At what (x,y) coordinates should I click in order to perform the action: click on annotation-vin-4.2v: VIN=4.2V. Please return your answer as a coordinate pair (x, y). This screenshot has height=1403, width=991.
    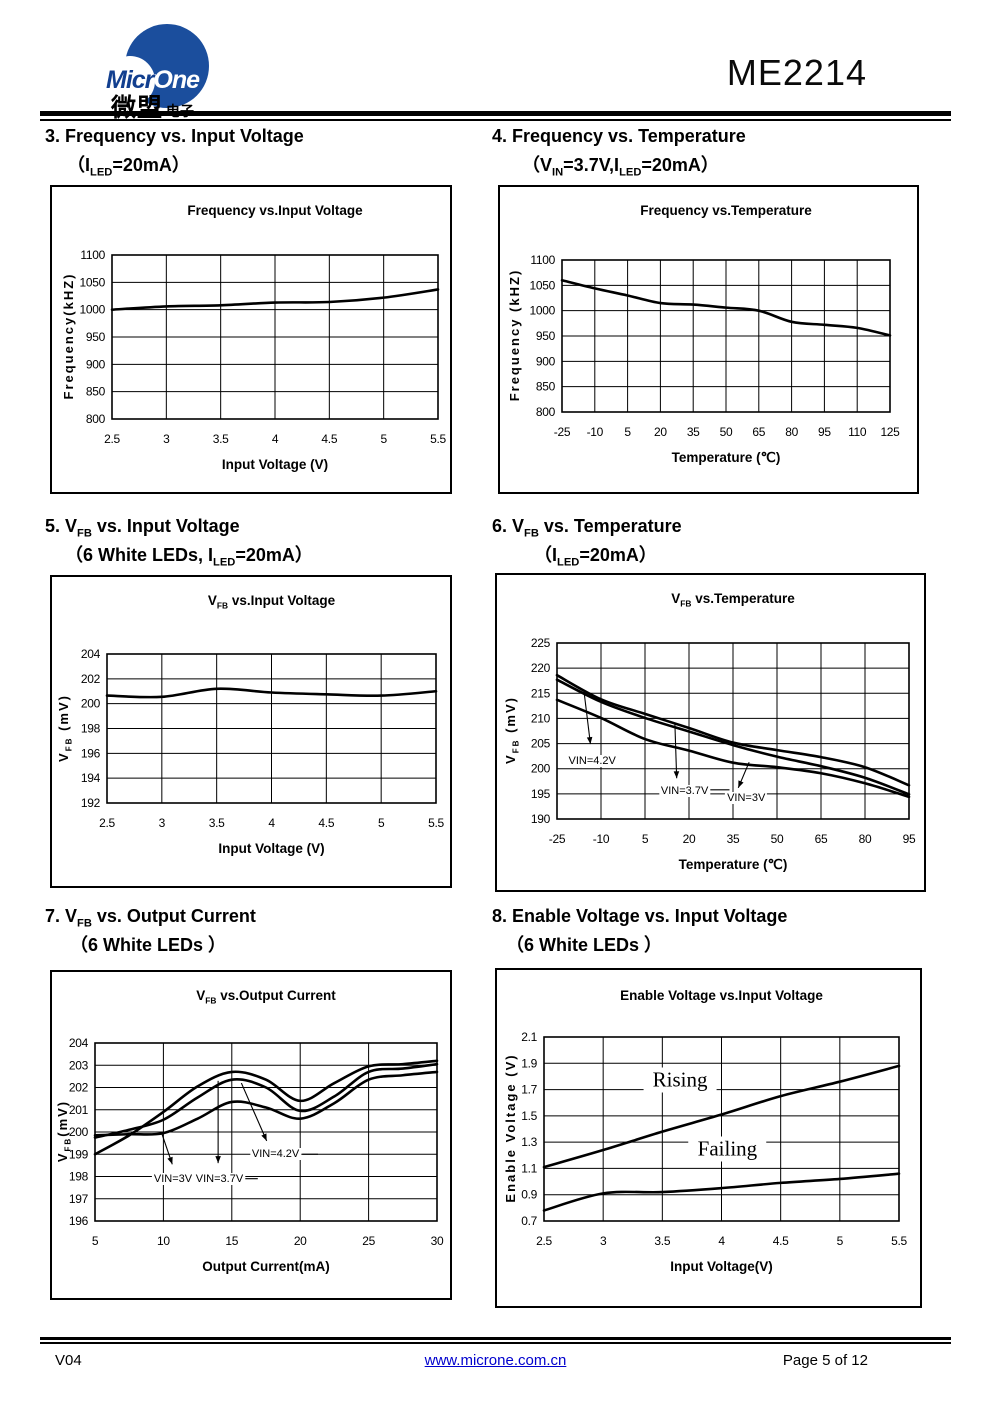
    Looking at the image, I should click on (275, 1154).